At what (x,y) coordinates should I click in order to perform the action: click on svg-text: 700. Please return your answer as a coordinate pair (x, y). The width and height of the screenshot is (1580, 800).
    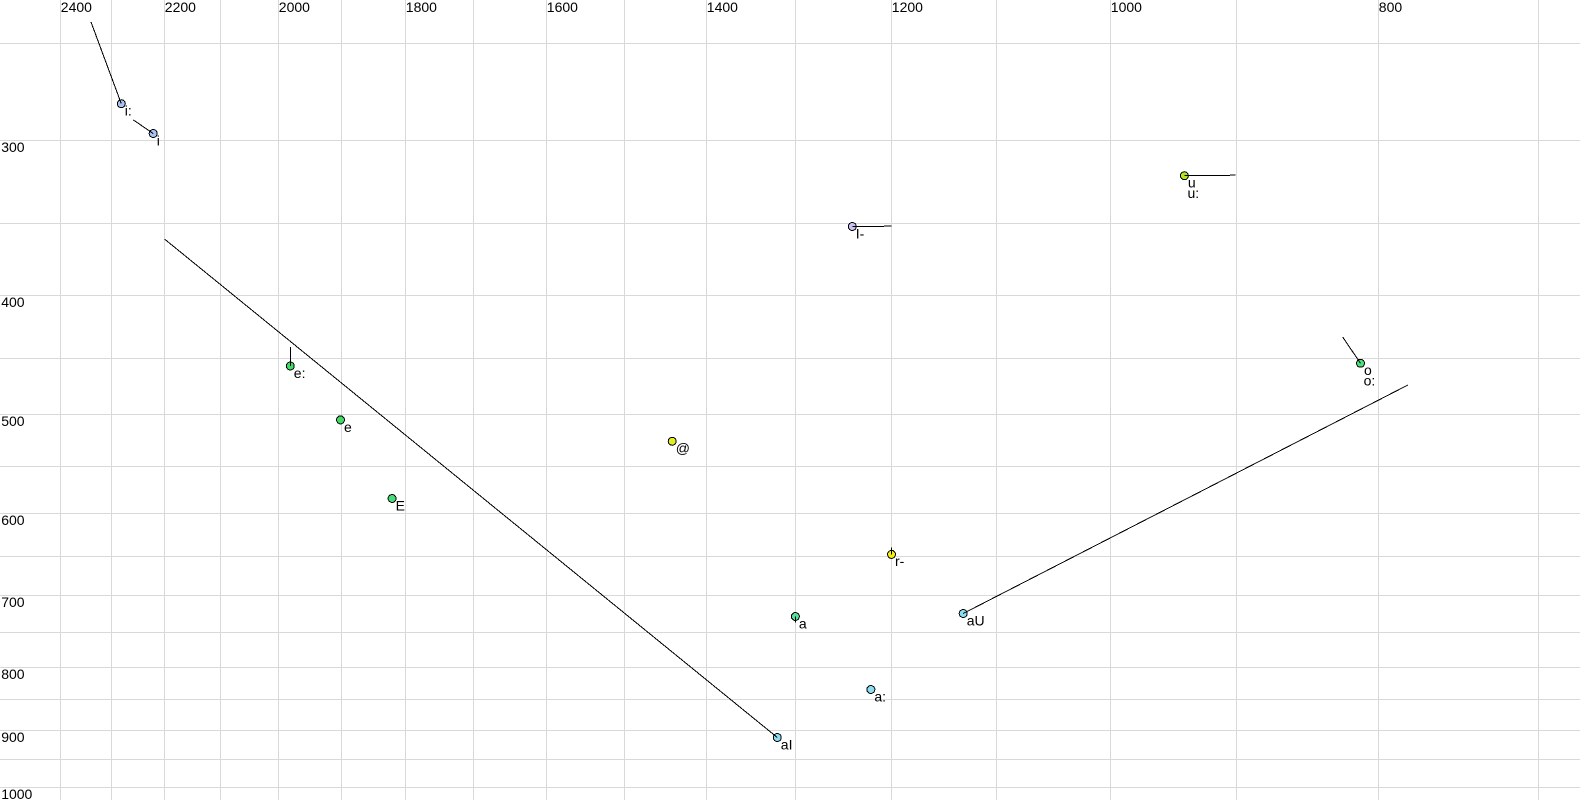
    Looking at the image, I should click on (13, 602).